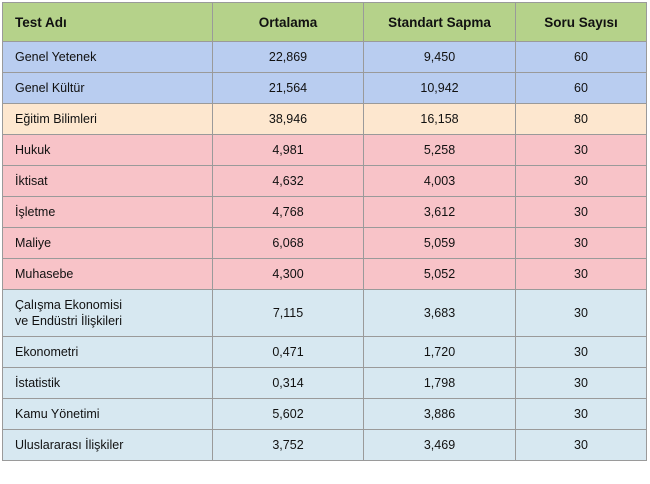 The height and width of the screenshot is (484, 650). What do you see at coordinates (581, 22) in the screenshot?
I see `header-question-count: Soru Sayısı` at bounding box center [581, 22].